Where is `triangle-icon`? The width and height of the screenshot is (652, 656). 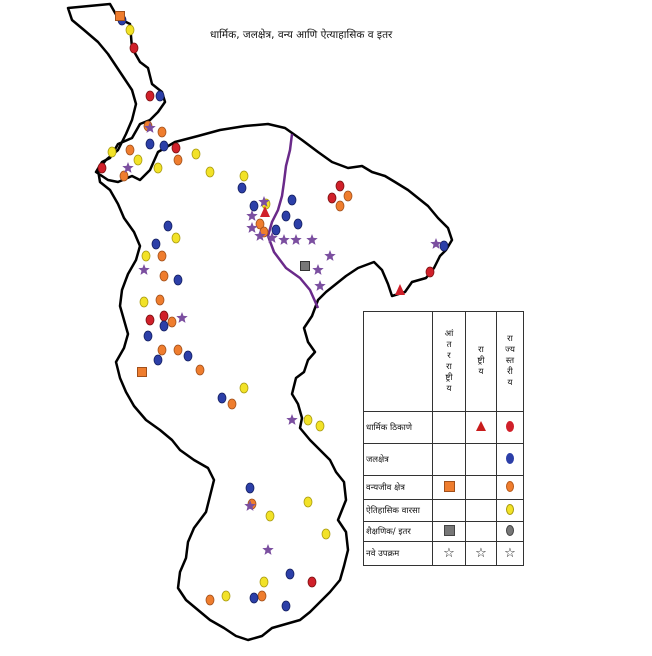
triangle-icon is located at coordinates (481, 426).